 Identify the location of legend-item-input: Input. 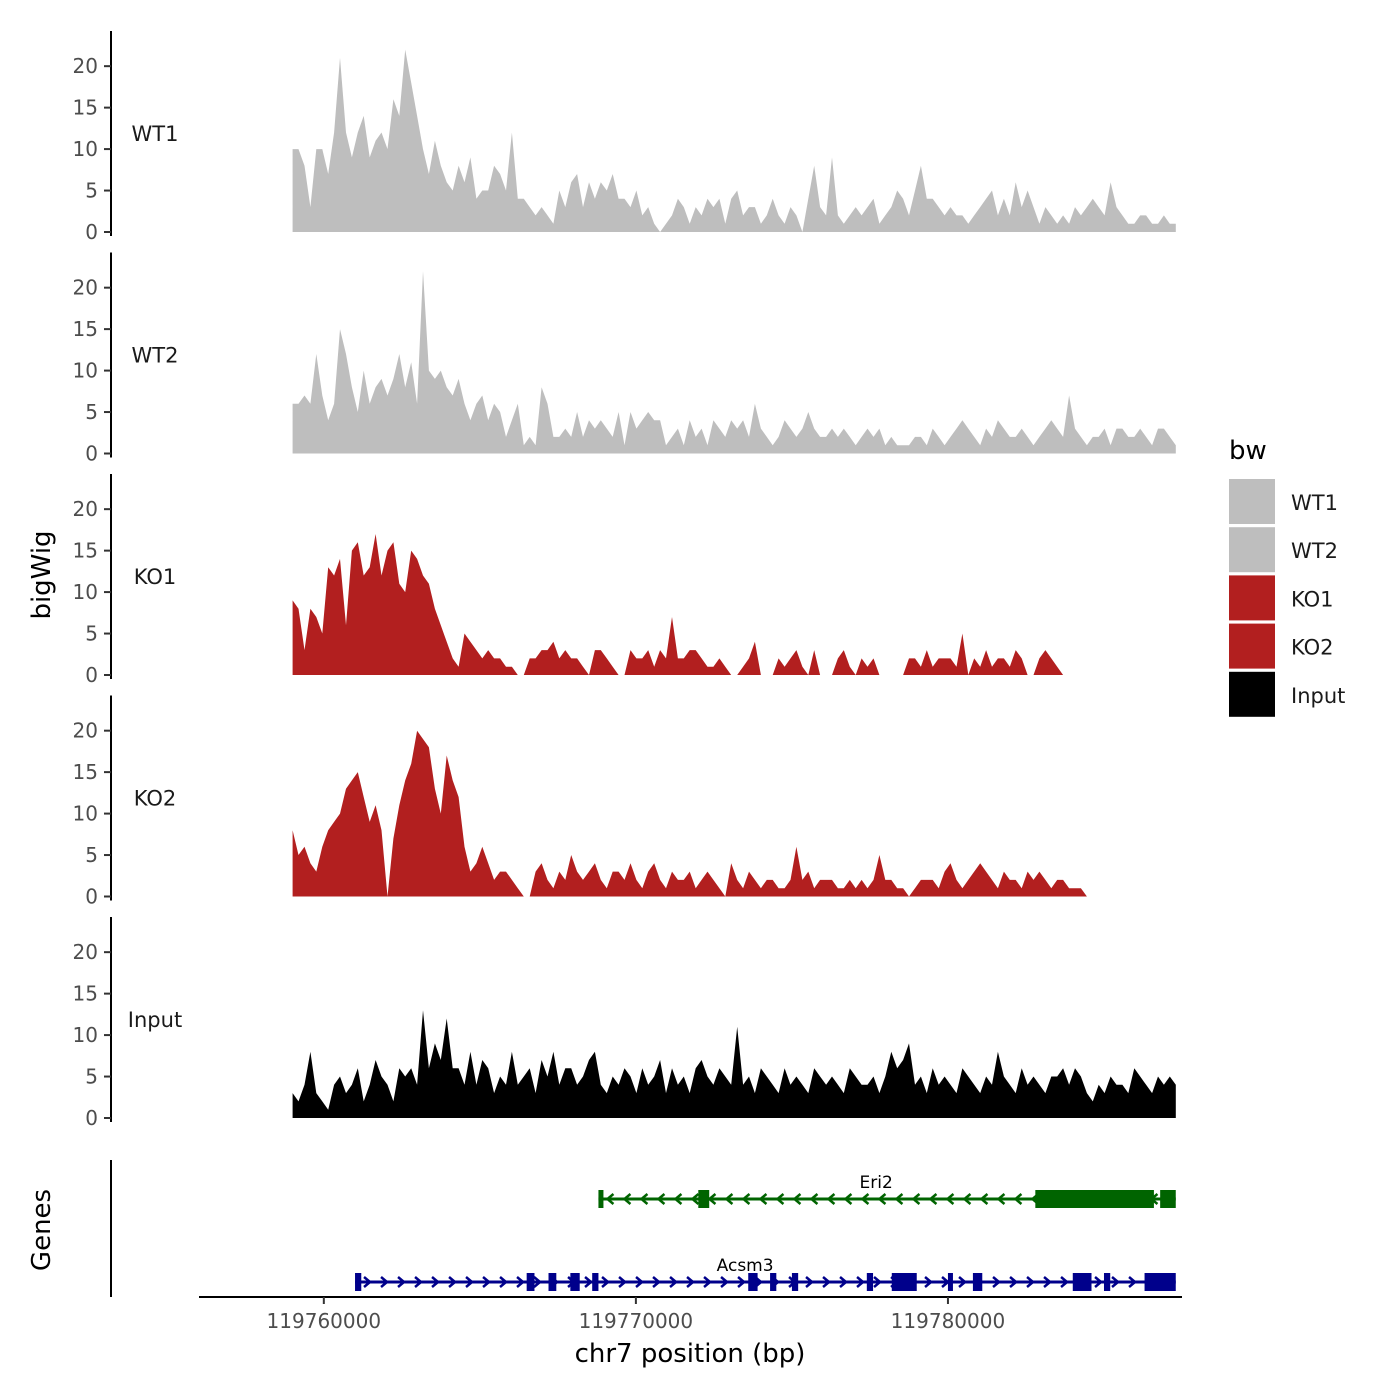
(1287, 694).